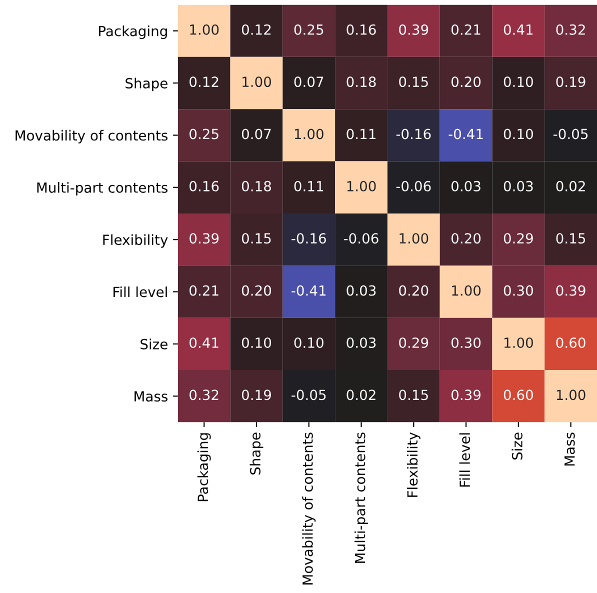  Describe the element at coordinates (517, 446) in the screenshot. I see `x-tick-label: Size` at that location.